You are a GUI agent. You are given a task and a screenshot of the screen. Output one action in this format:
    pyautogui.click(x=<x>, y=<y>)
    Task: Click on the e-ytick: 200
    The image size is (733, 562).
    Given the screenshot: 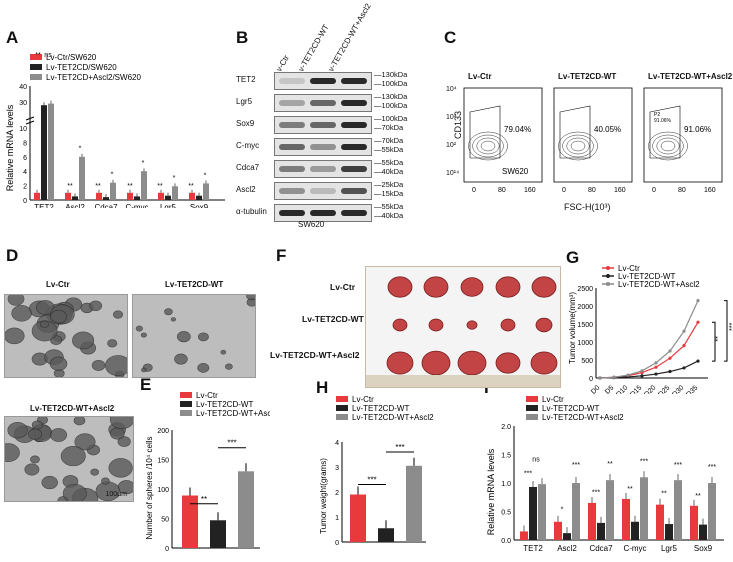 What is the action you would take?
    pyautogui.click(x=163, y=431)
    